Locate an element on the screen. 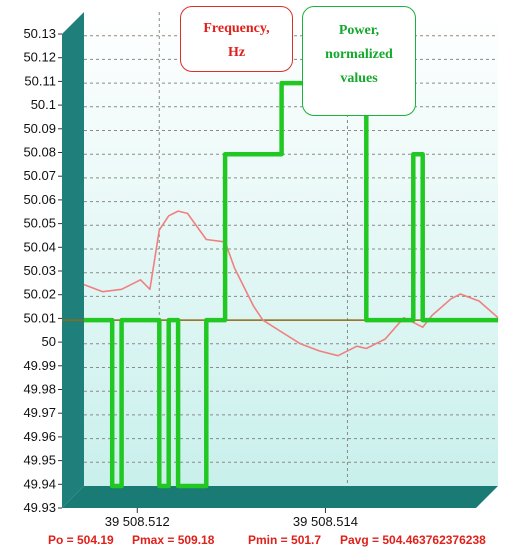  frequency-callout-line-1: Frequency, is located at coordinates (236, 28).